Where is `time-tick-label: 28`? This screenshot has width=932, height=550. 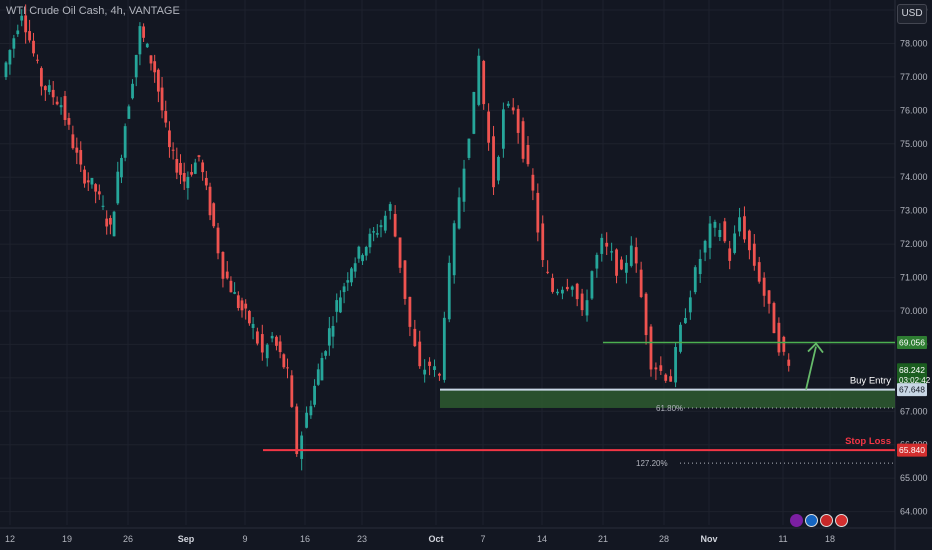
time-tick-label: 28 is located at coordinates (664, 539).